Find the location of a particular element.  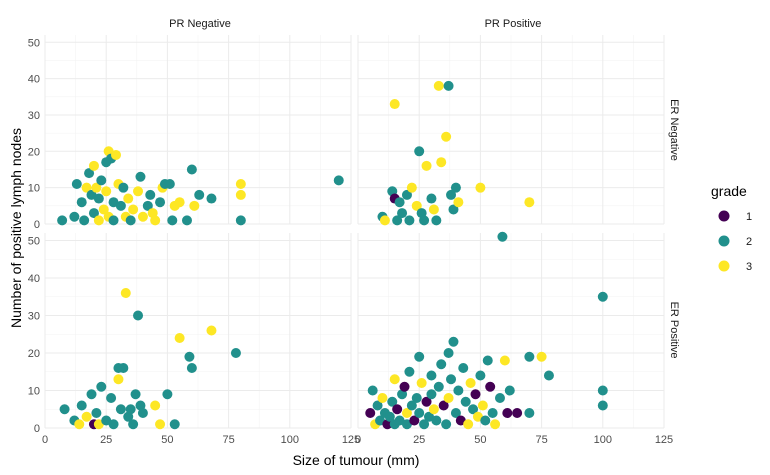

legend-label-grade-2: 2 is located at coordinates (749, 242).